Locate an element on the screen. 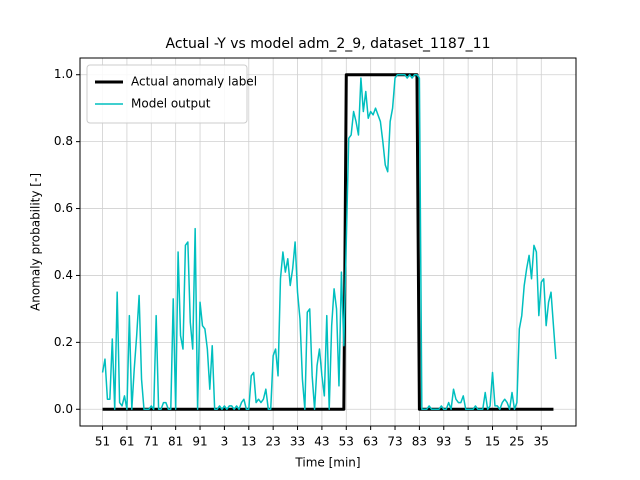 This screenshot has height=480, width=640. x-tick-label: 73 is located at coordinates (394, 442).